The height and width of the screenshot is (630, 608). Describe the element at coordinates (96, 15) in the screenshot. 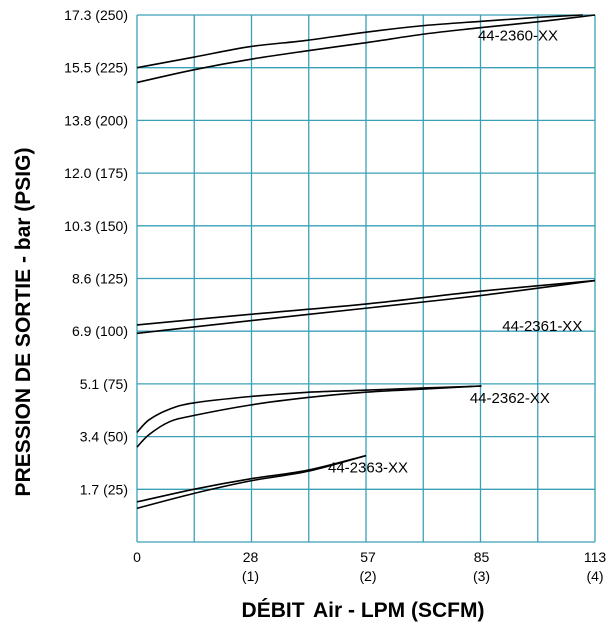

I see `y-tick-label-9: 17.3 (250)` at that location.